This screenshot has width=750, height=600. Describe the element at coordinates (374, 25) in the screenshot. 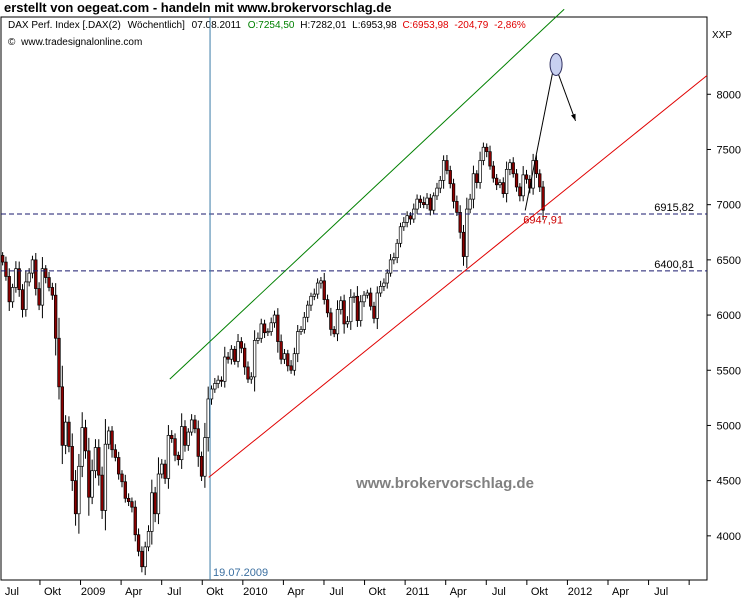

I see `header-low: L:6953,98` at that location.